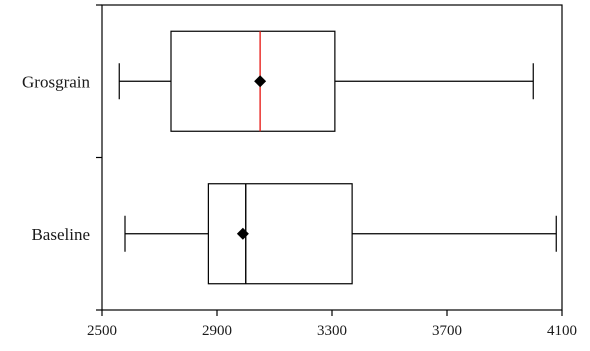 This screenshot has width=590, height=351. I want to click on x-tick-label: 3700, so click(447, 331).